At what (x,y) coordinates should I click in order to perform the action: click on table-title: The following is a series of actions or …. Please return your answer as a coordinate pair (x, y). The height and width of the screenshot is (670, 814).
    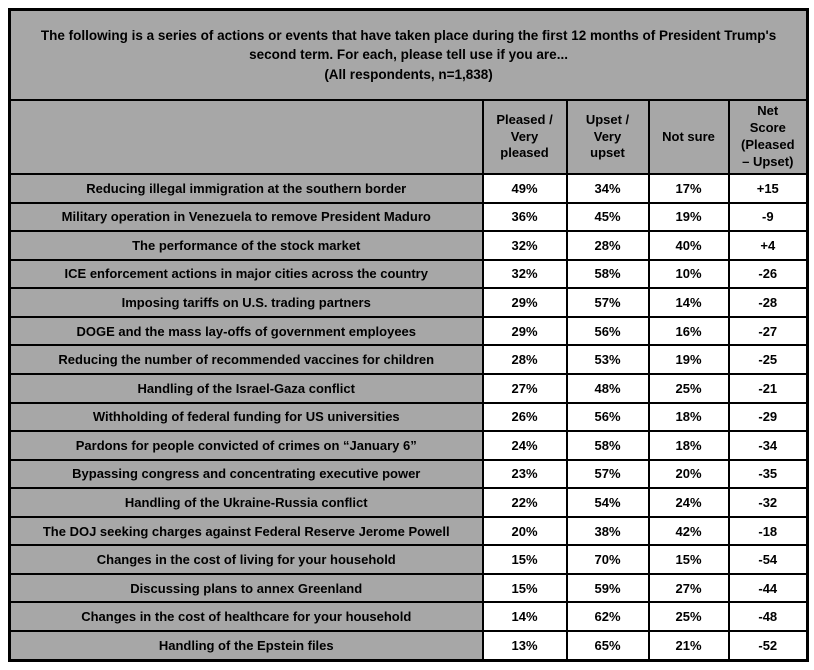
    Looking at the image, I should click on (408, 54).